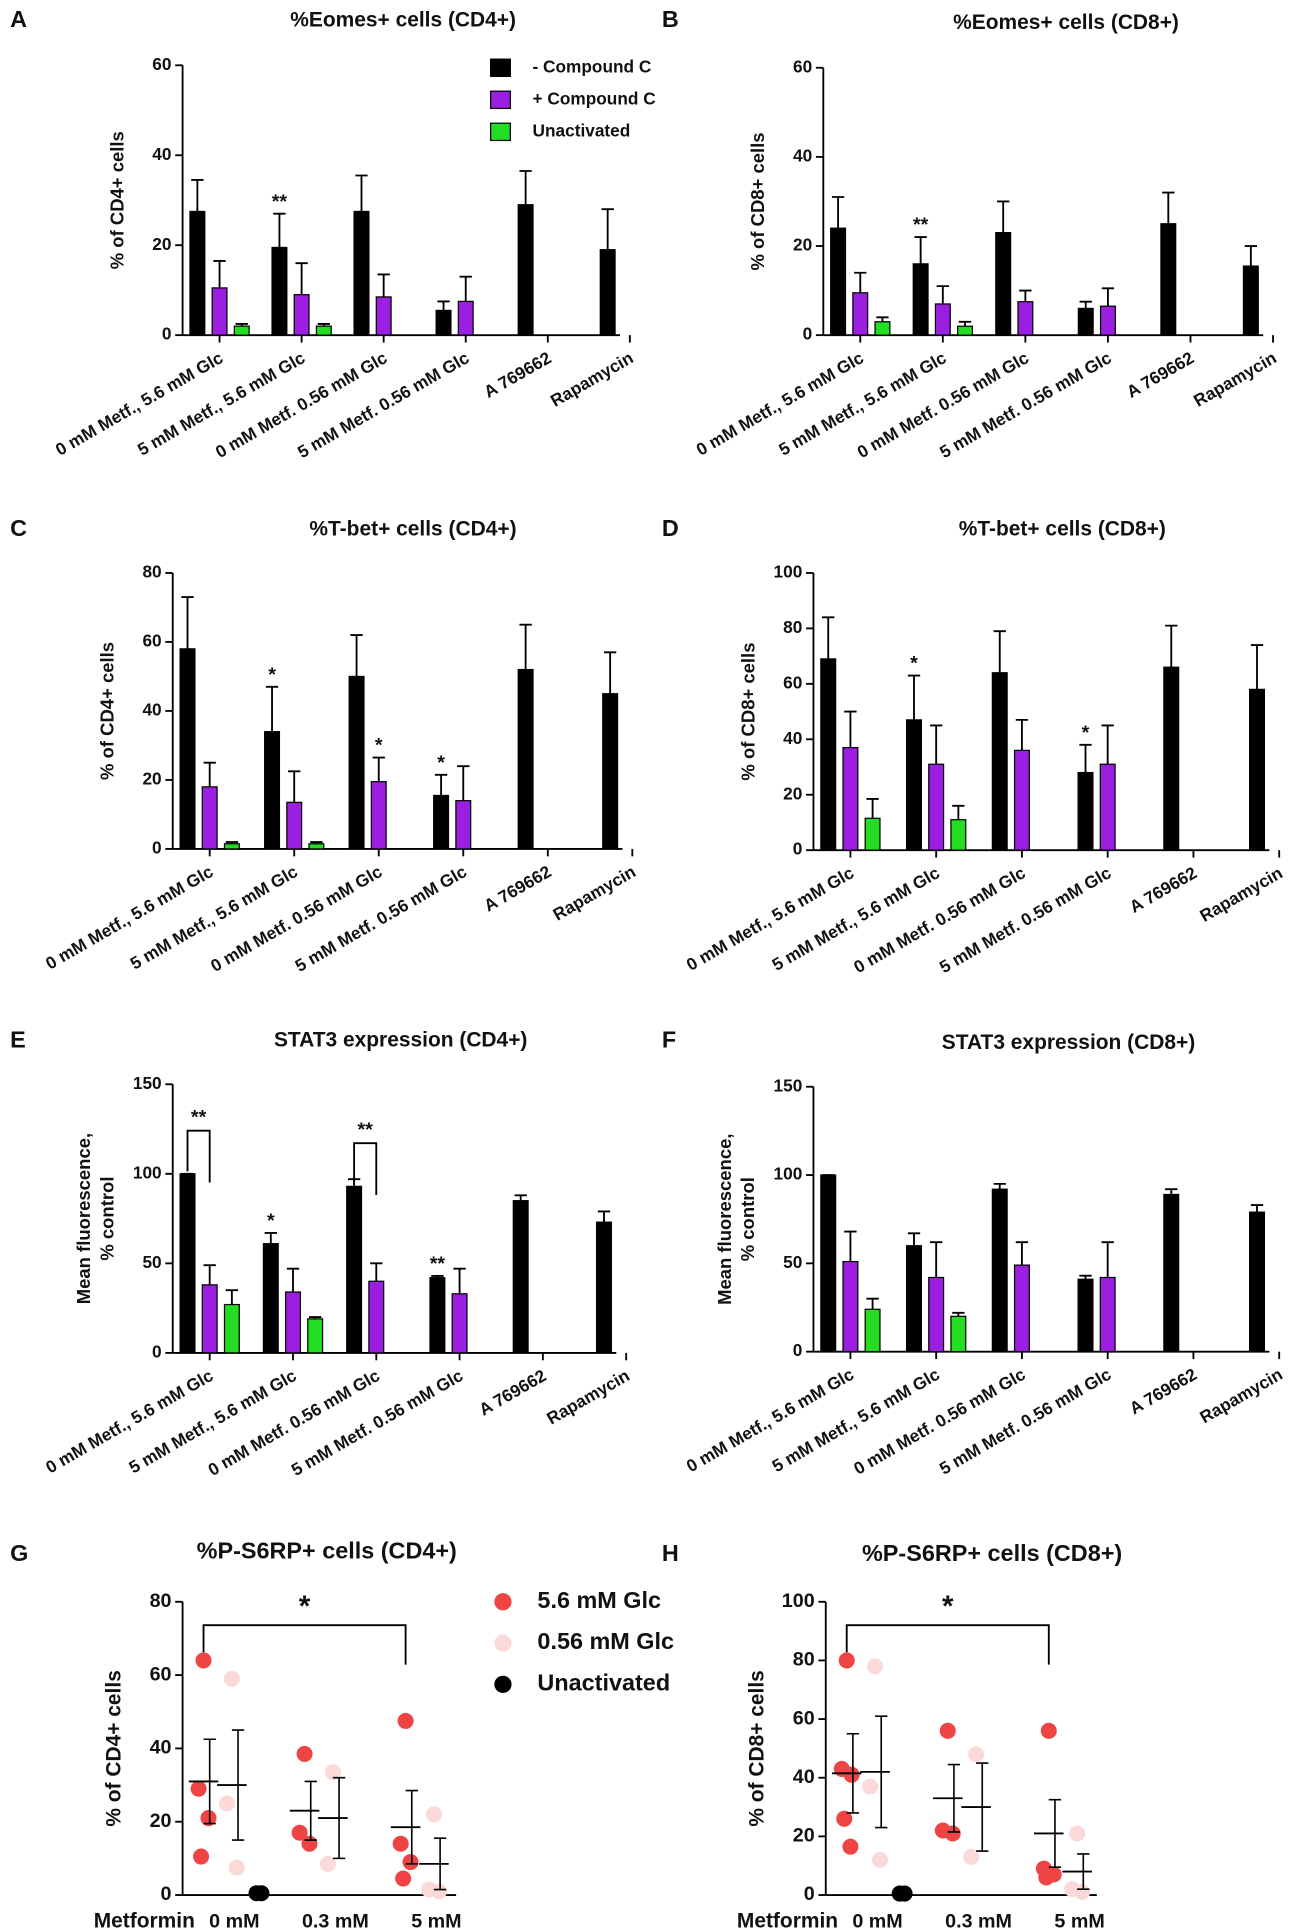  What do you see at coordinates (366, 1130) in the screenshot?
I see `bracket-label: **` at bounding box center [366, 1130].